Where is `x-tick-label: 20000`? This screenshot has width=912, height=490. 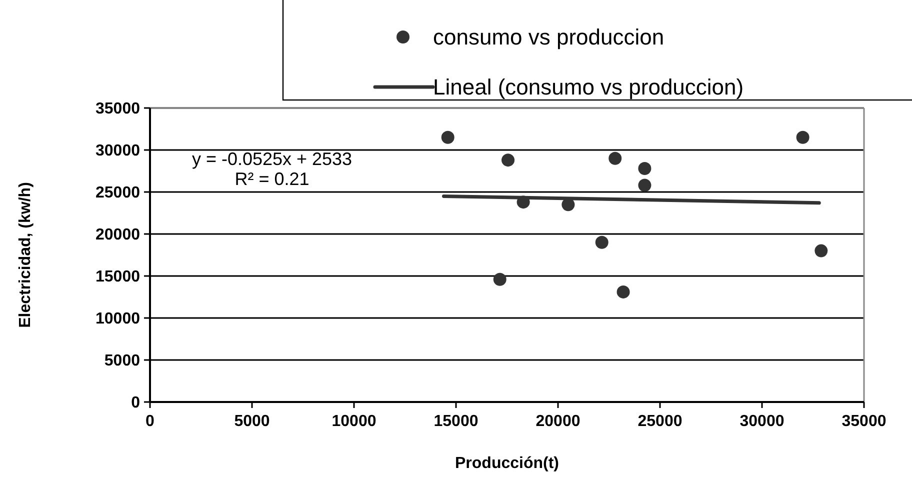 x-tick-label: 20000 is located at coordinates (558, 421).